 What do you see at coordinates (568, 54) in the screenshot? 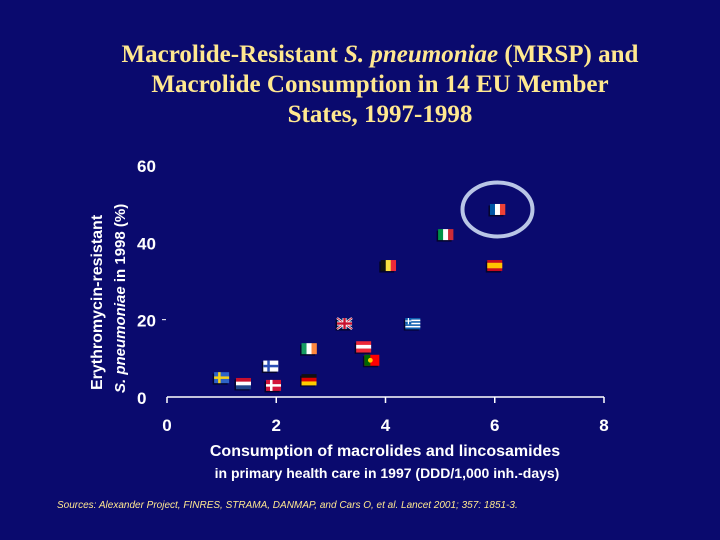
I see `title-line1-post: (MRSP) and` at bounding box center [568, 54].